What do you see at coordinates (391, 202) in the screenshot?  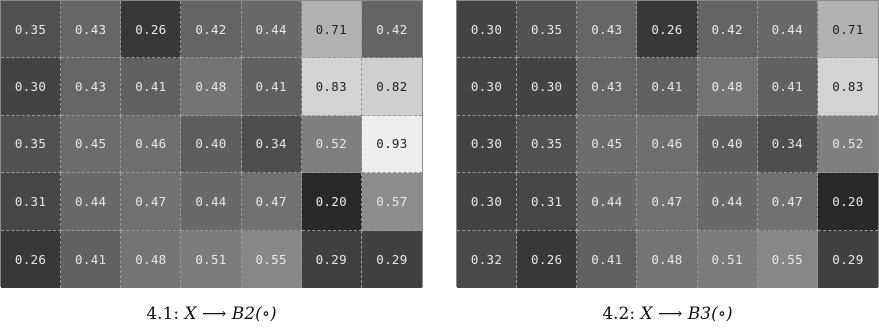 I see `heatmap-cell: 0.57` at bounding box center [391, 202].